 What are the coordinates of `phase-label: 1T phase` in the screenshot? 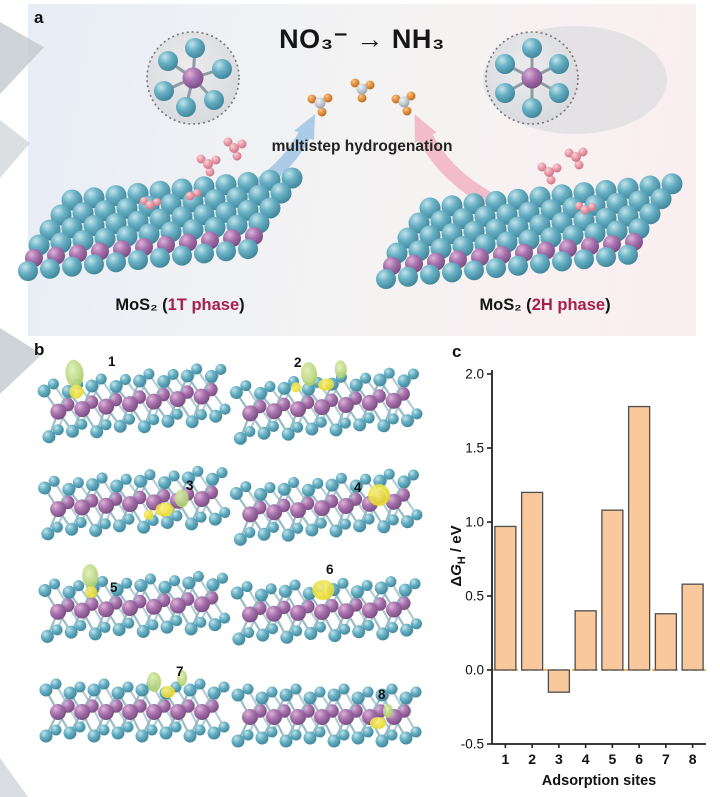 It's located at (203, 305).